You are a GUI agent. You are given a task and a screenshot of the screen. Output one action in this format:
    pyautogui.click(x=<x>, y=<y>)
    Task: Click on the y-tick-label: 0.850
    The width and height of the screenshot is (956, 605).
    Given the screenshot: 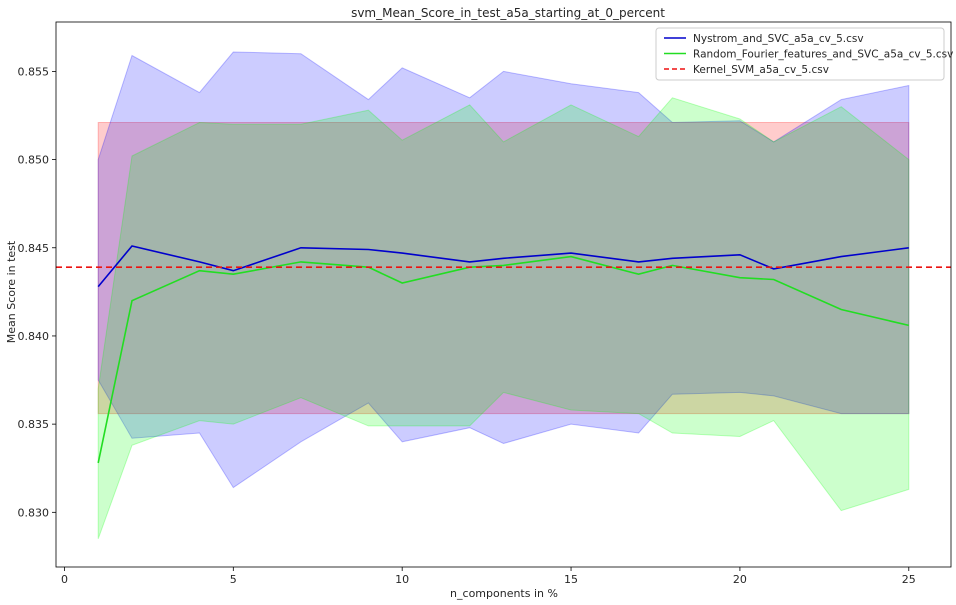 What is the action you would take?
    pyautogui.click(x=34, y=160)
    